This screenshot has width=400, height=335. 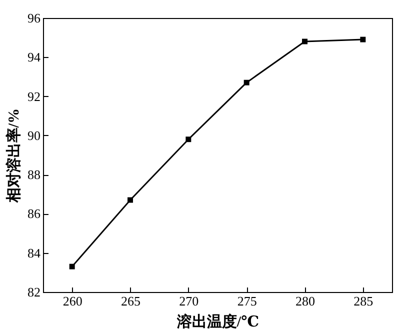 What do you see at coordinates (13, 156) in the screenshot?
I see `y-axis-title: 相对溶出率/%` at bounding box center [13, 156].